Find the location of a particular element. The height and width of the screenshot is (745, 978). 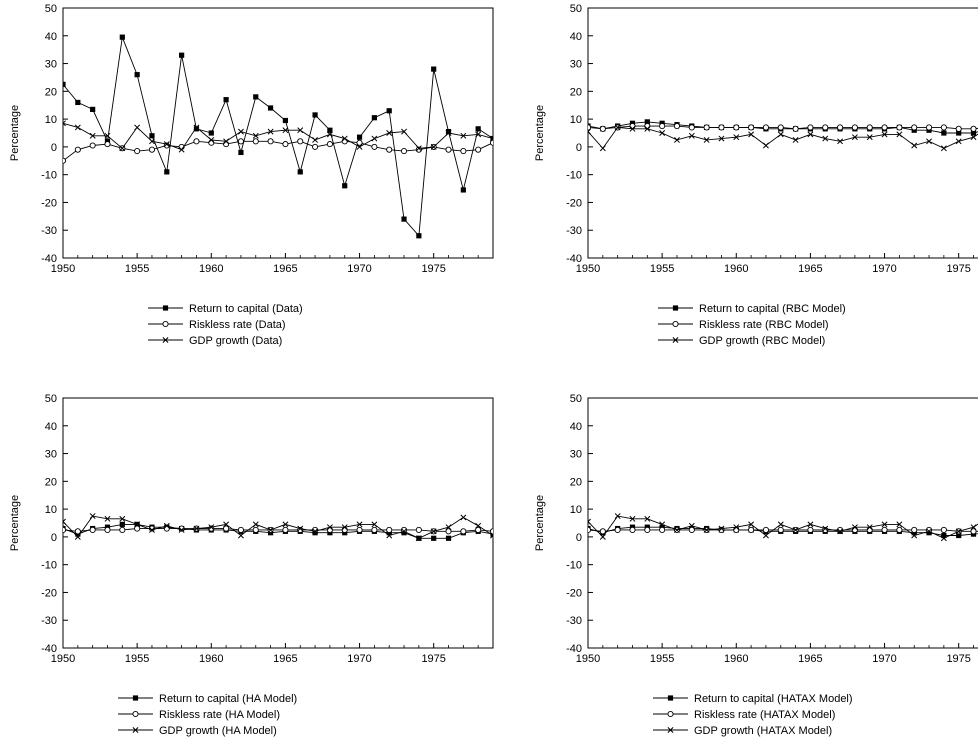

y-tick-label: 40 is located at coordinates (576, 37).